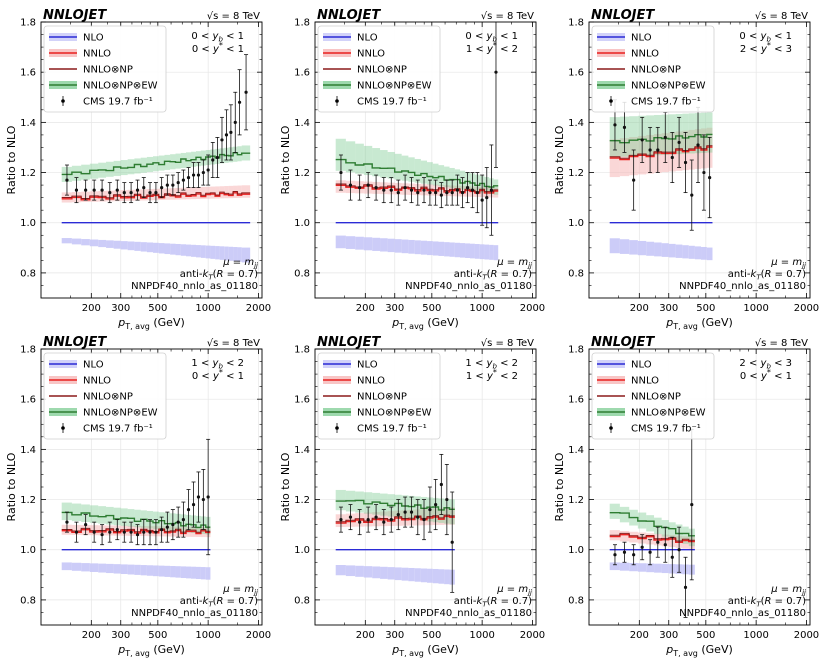 Image resolution: width=830 pixels, height=664 pixels. I want to click on region-label-ystar: 2 < y* < 3, so click(766, 48).